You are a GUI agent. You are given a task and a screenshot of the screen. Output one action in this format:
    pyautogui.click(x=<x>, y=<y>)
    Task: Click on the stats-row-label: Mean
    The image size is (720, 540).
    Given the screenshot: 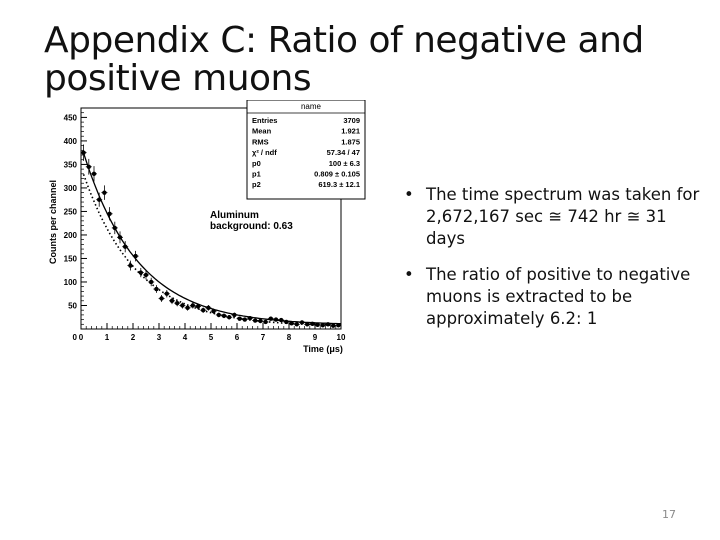 What is the action you would take?
    pyautogui.click(x=262, y=131)
    